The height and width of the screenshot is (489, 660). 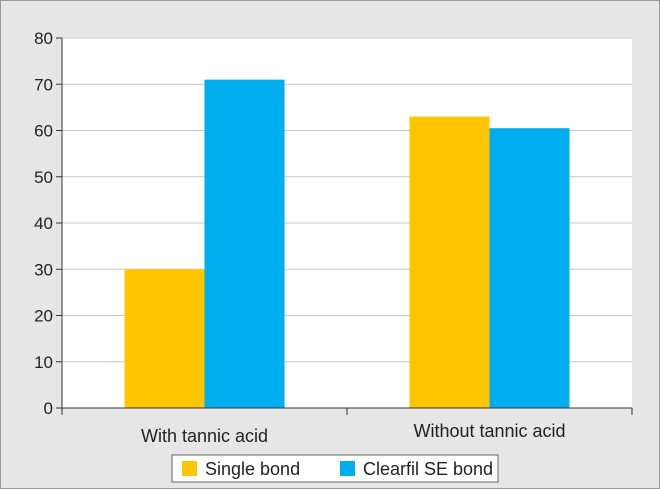 What do you see at coordinates (428, 469) in the screenshot?
I see `legend-label: Clearfil SE bond` at bounding box center [428, 469].